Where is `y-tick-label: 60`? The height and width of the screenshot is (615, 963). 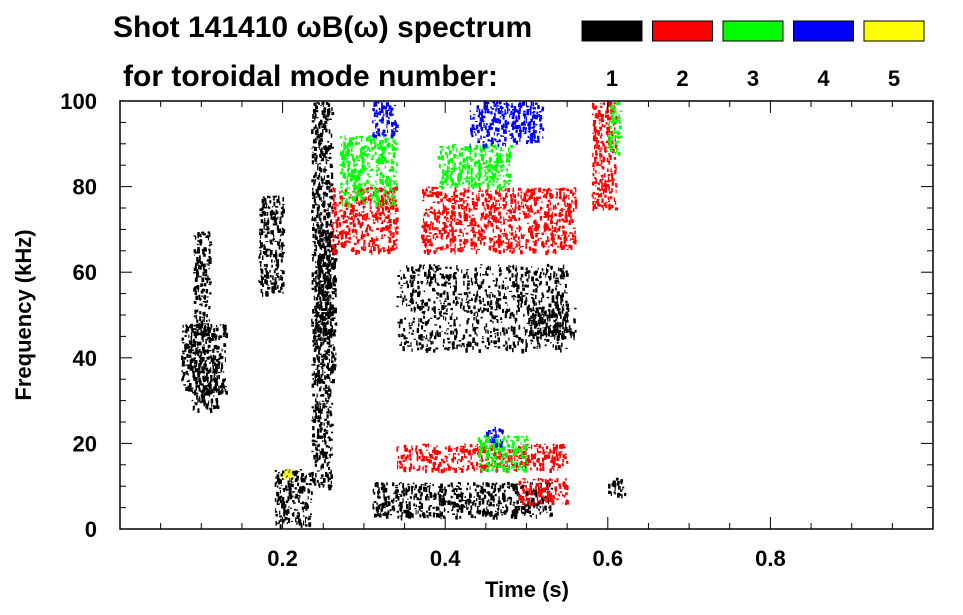 y-tick-label: 60 is located at coordinates (85, 272).